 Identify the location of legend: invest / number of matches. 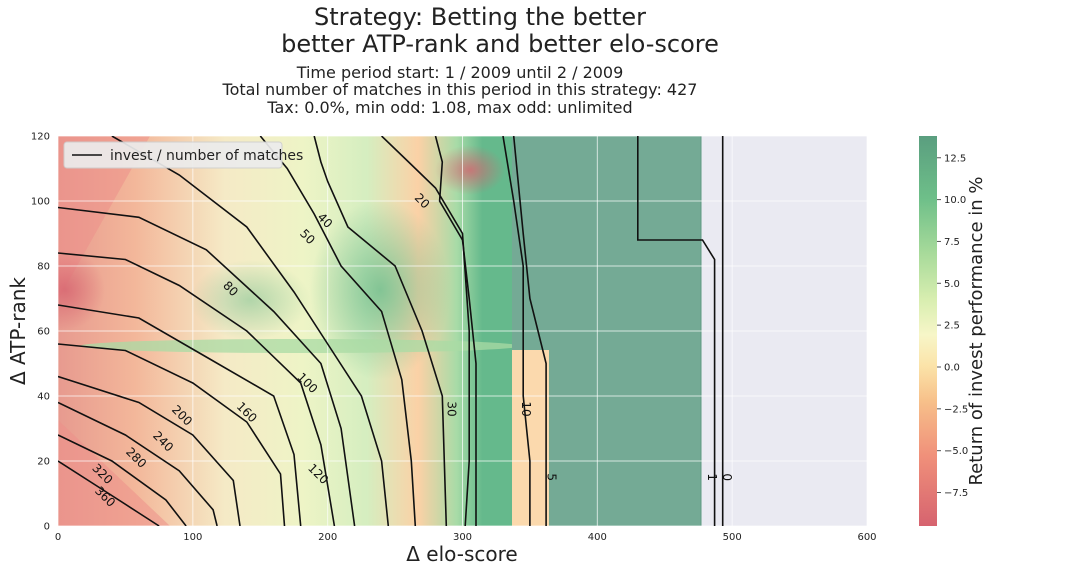
(183, 155).